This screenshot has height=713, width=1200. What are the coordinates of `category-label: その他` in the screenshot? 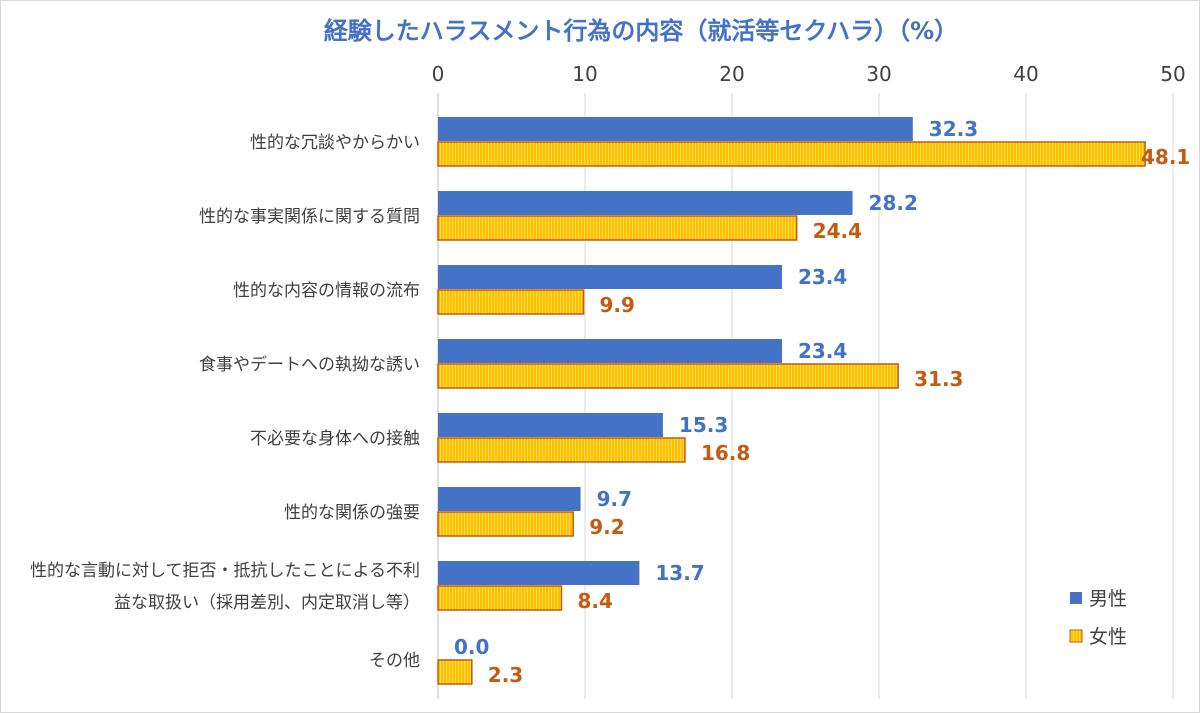 It's located at (394, 661).